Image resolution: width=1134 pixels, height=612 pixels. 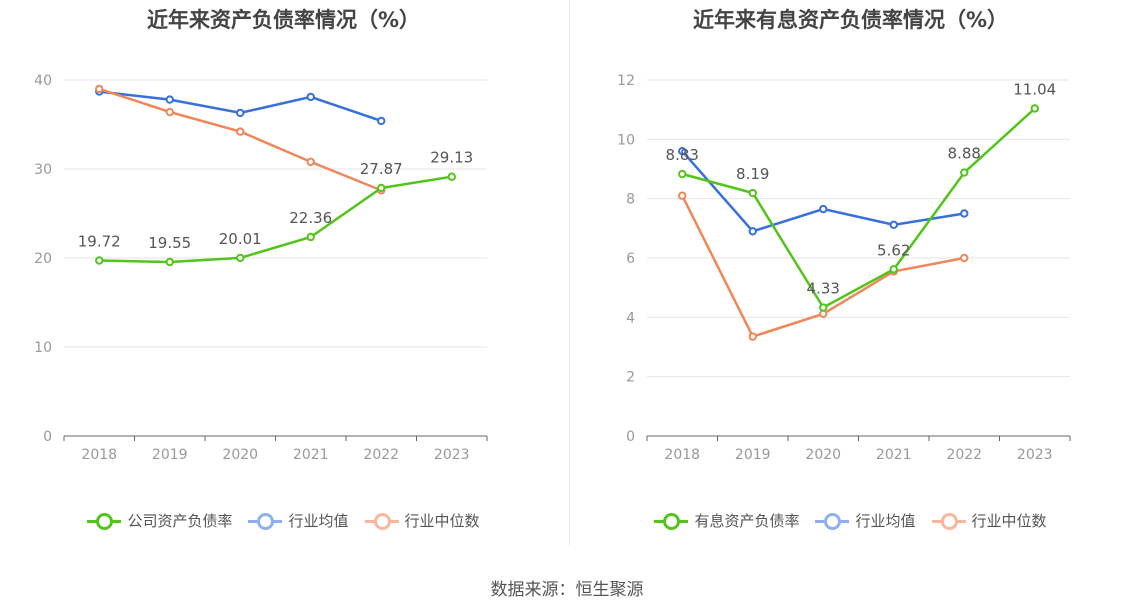 I want to click on data-label: 19.55, so click(x=169, y=243).